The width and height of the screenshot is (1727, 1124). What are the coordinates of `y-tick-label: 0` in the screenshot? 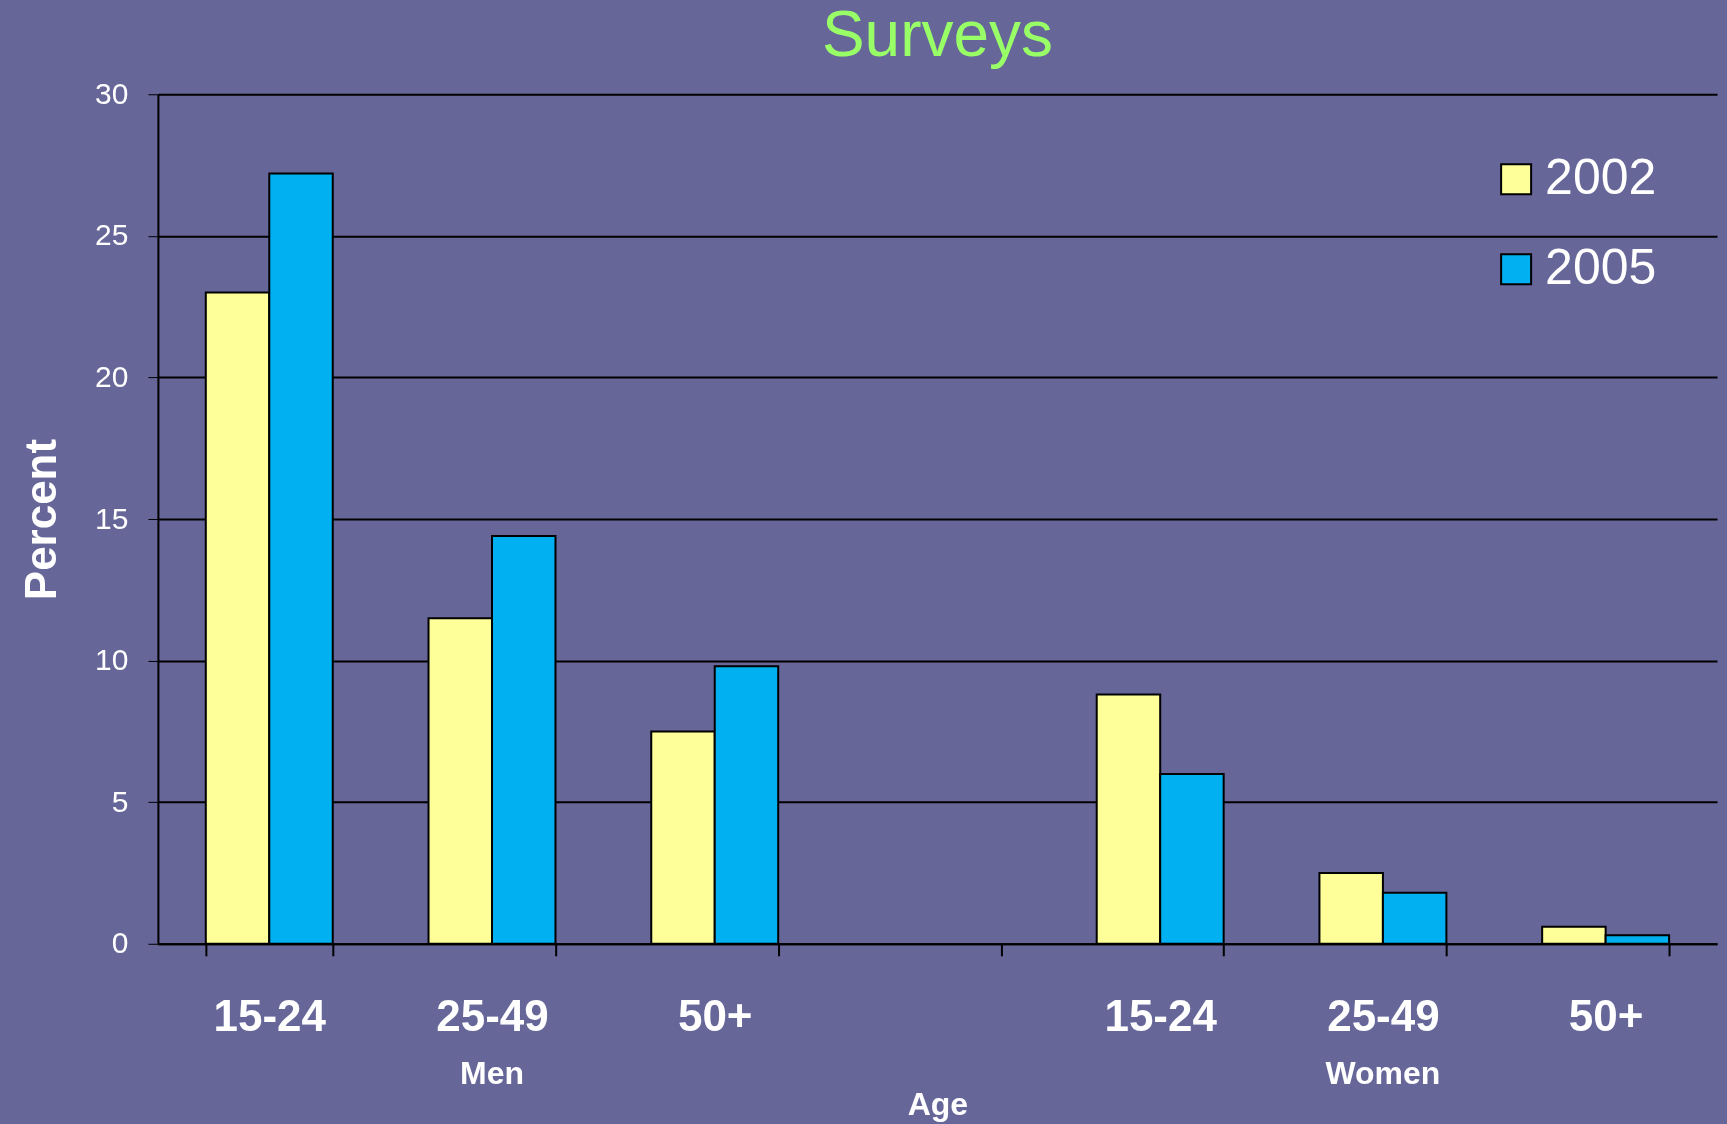 It's located at (120, 943).